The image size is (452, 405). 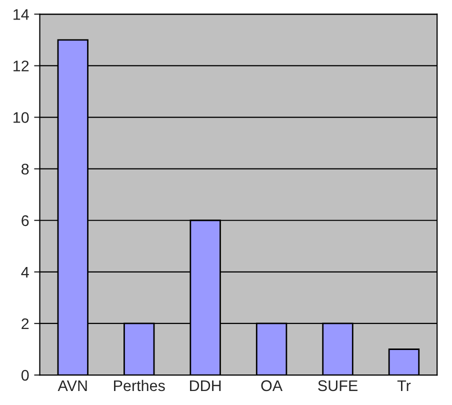 I want to click on x-tick-label: AVN, so click(x=72, y=385).